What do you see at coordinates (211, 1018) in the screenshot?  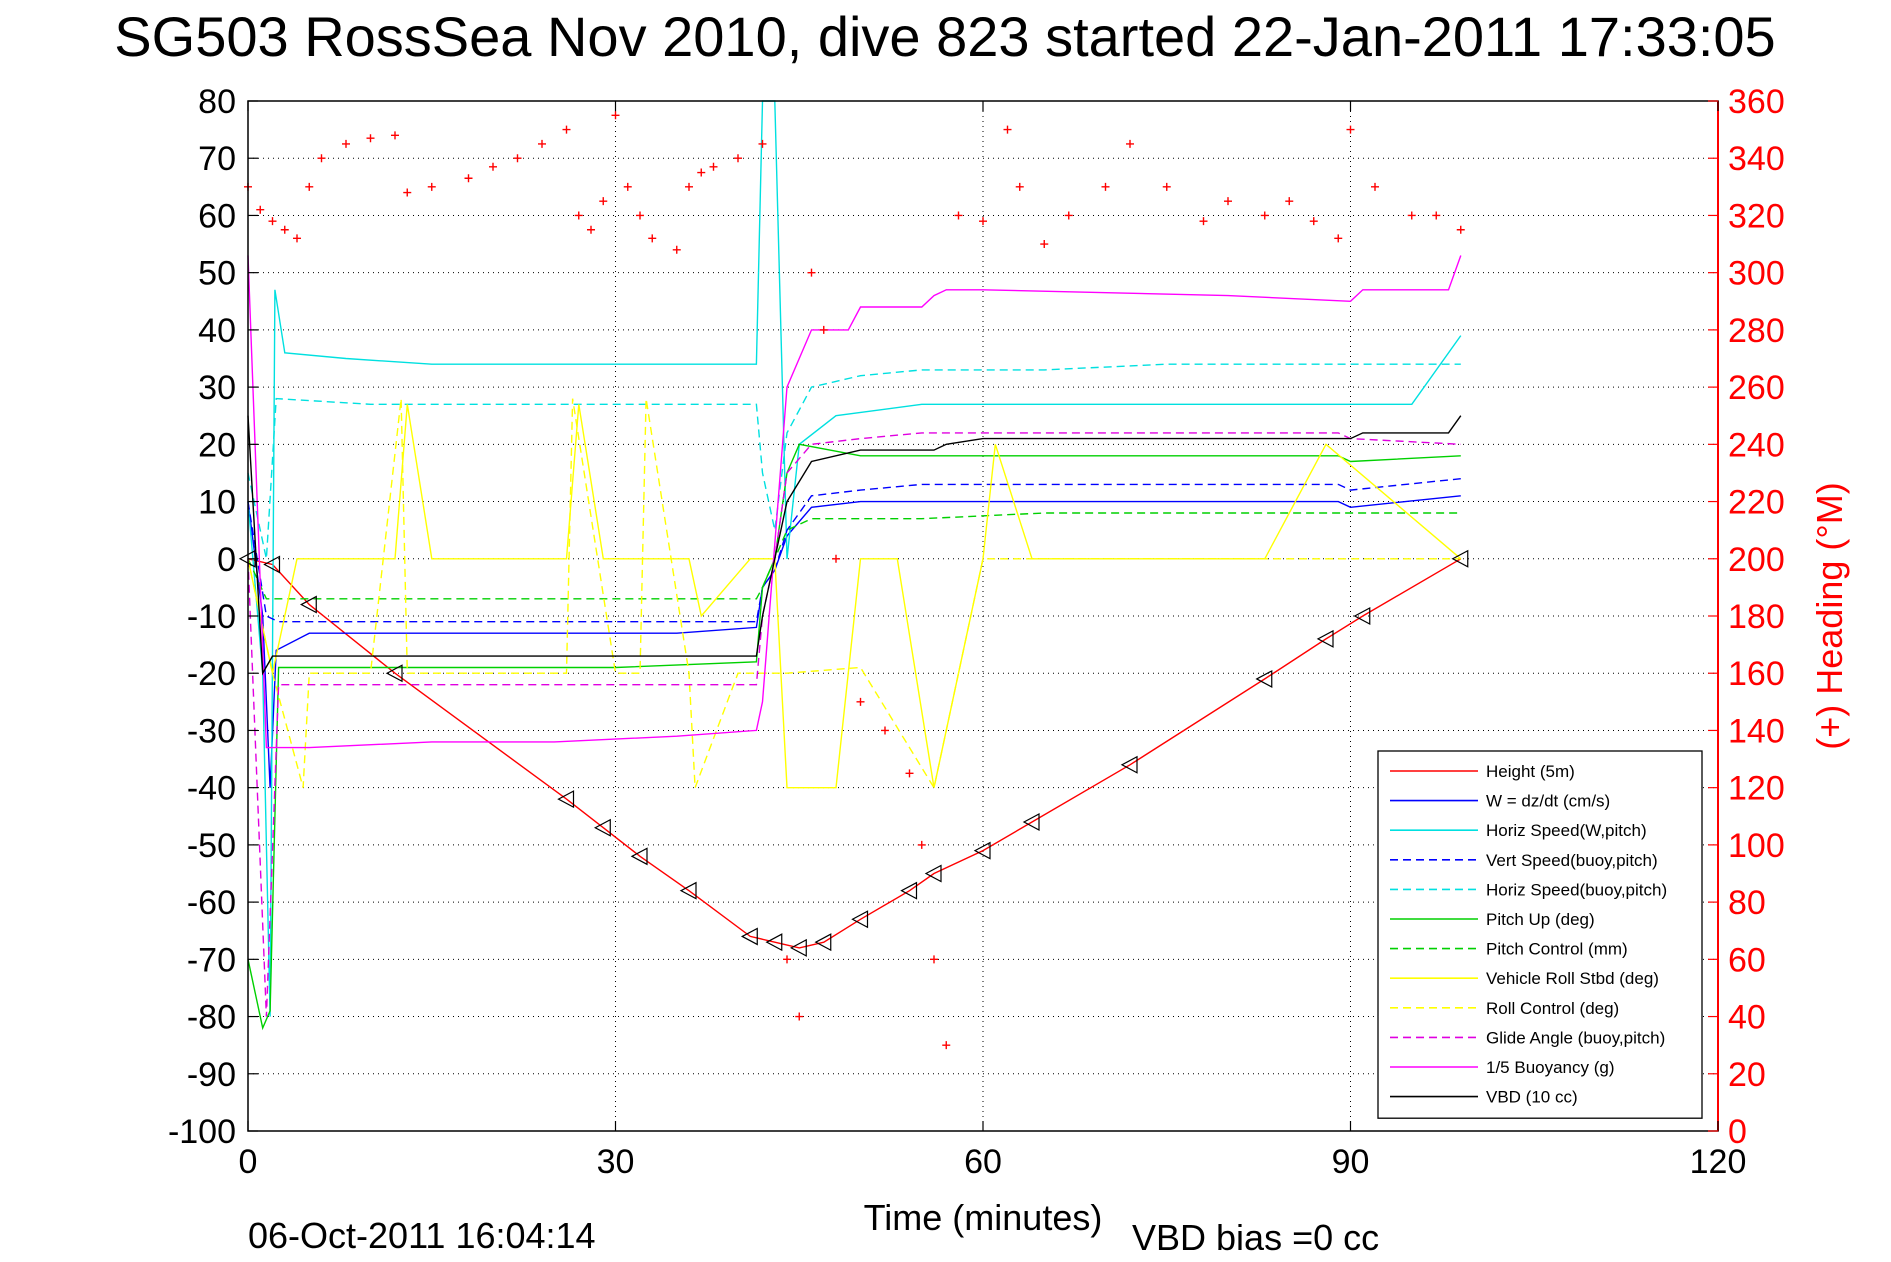 I see `y-tick-label: -80` at bounding box center [211, 1018].